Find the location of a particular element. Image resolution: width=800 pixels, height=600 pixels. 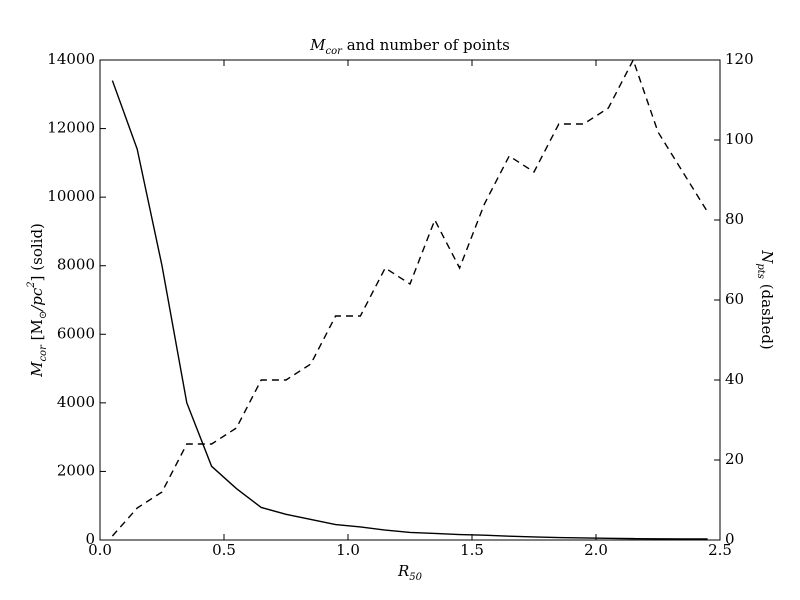

x-tick-label: 1.5 is located at coordinates (472, 550).